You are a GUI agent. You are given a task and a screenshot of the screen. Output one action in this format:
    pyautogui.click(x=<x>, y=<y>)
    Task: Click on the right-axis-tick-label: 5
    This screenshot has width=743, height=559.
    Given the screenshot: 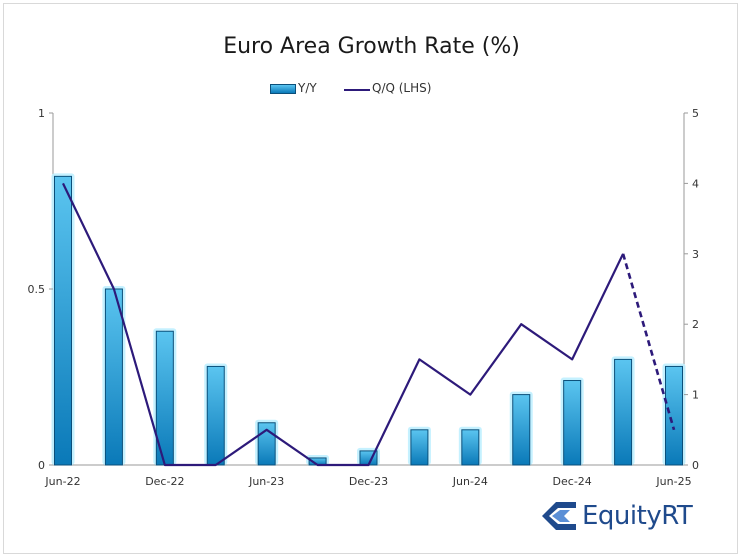 What is the action you would take?
    pyautogui.click(x=695, y=113)
    